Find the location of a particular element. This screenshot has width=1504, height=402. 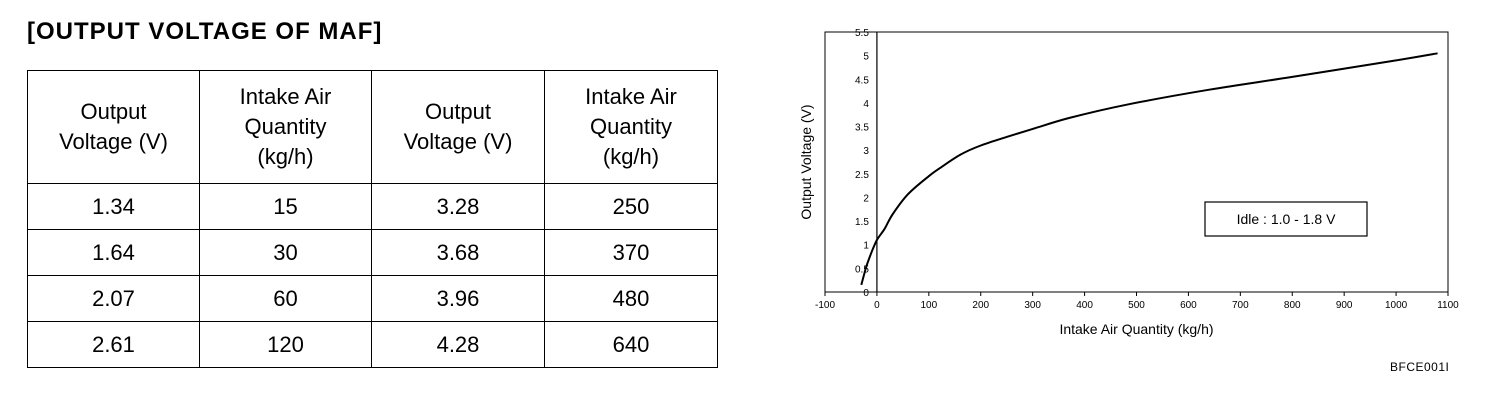

table-cell: 2.07 is located at coordinates (113, 298).